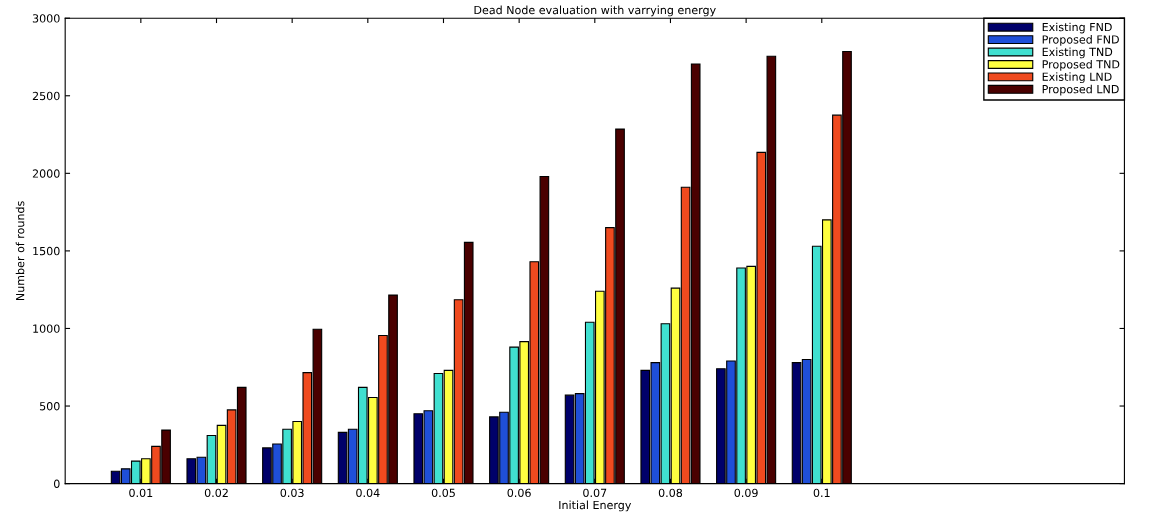  I want to click on y-axis-title: Number of rounds, so click(20, 251).